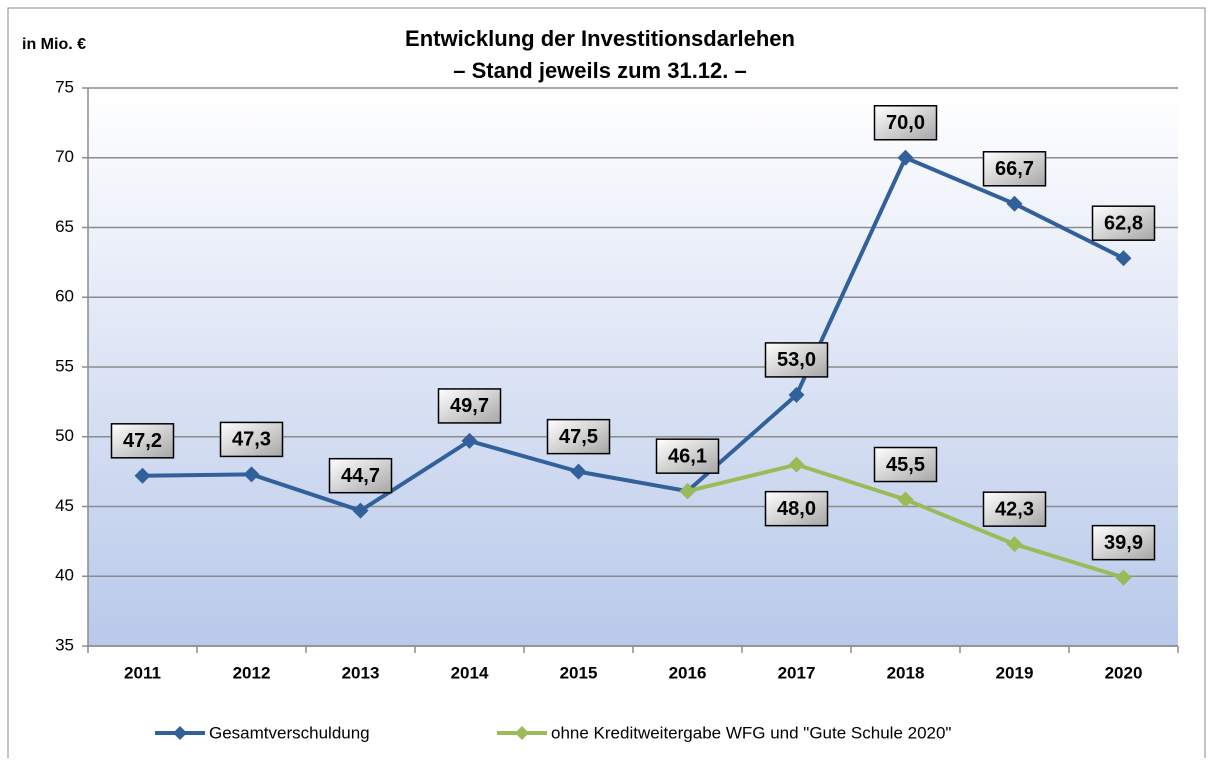 This screenshot has width=1211, height=763. I want to click on x-tick-label: 2016, so click(688, 672).